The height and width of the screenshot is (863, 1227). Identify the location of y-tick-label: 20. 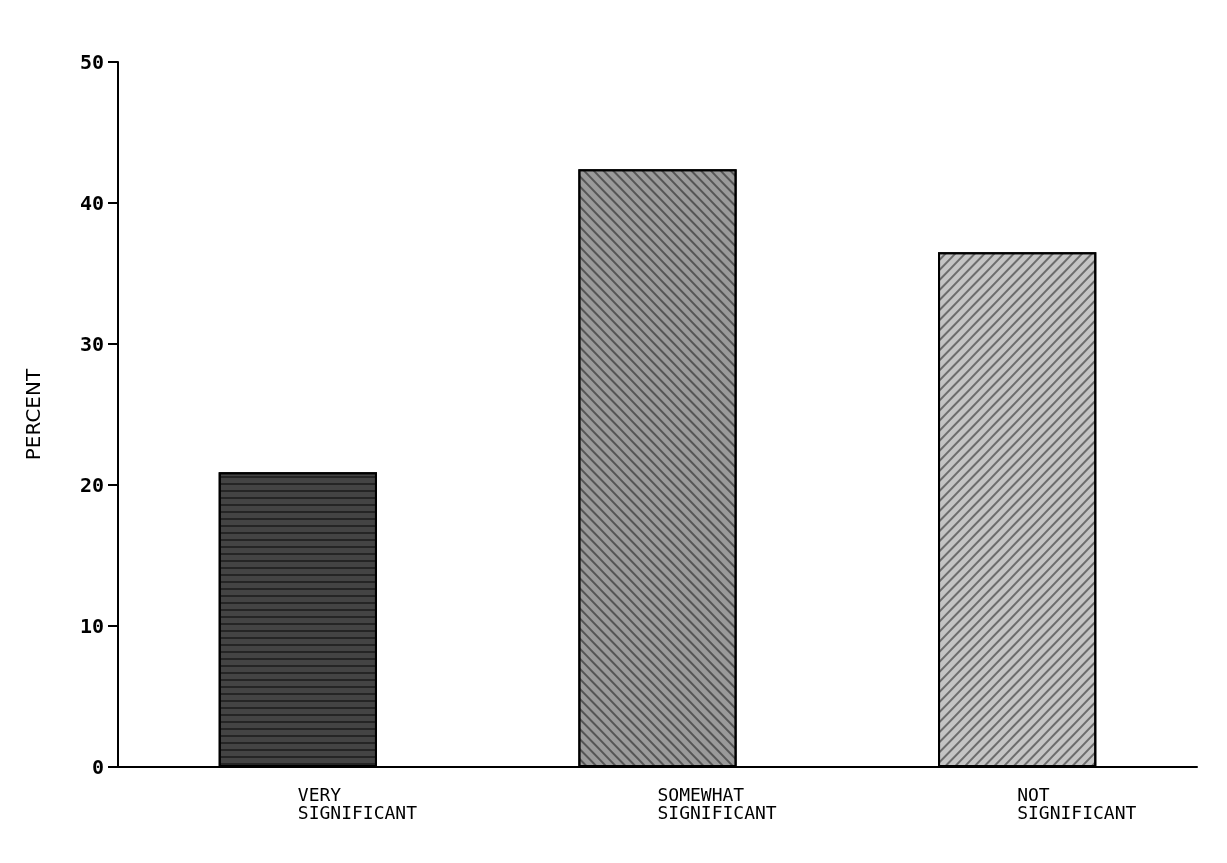
(91, 485).